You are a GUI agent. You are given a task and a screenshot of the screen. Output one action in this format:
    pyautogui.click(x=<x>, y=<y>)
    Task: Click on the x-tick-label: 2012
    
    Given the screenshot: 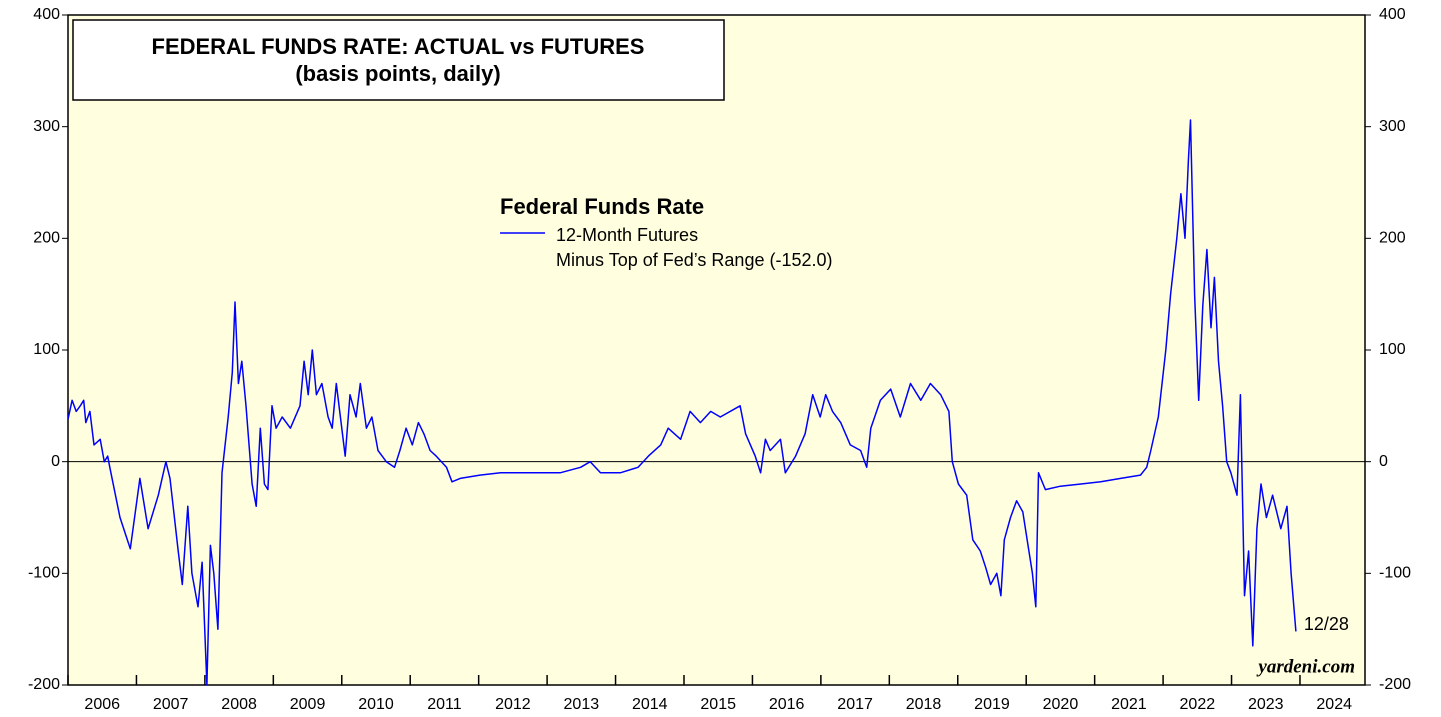 What is the action you would take?
    pyautogui.click(x=513, y=704)
    